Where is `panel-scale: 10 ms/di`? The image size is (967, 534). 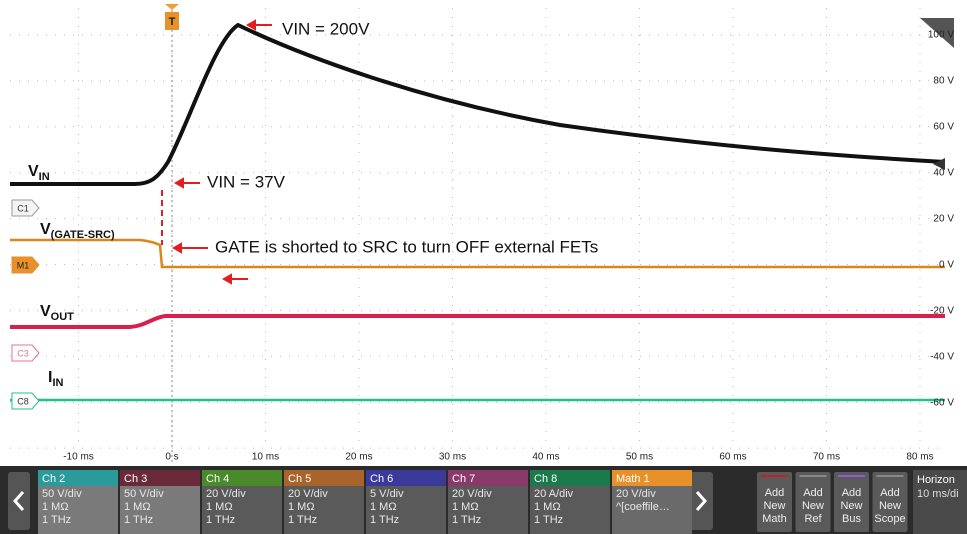
panel-scale: 10 ms/di is located at coordinates (938, 494).